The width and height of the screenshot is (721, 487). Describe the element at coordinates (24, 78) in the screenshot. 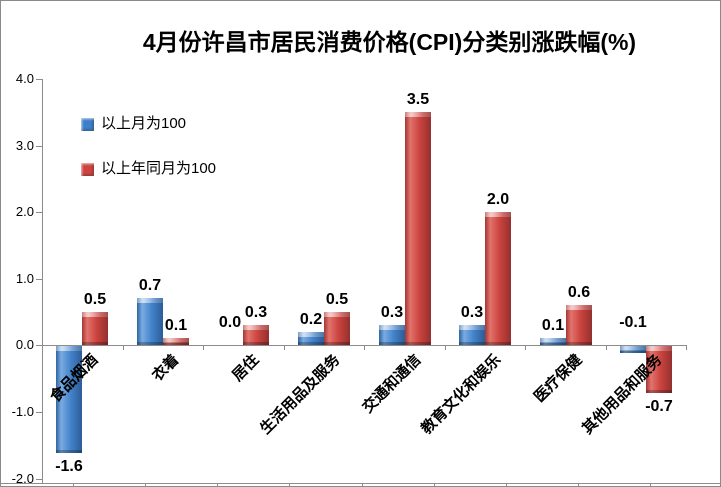

I see `y-axis-tick-label: 4.0` at that location.